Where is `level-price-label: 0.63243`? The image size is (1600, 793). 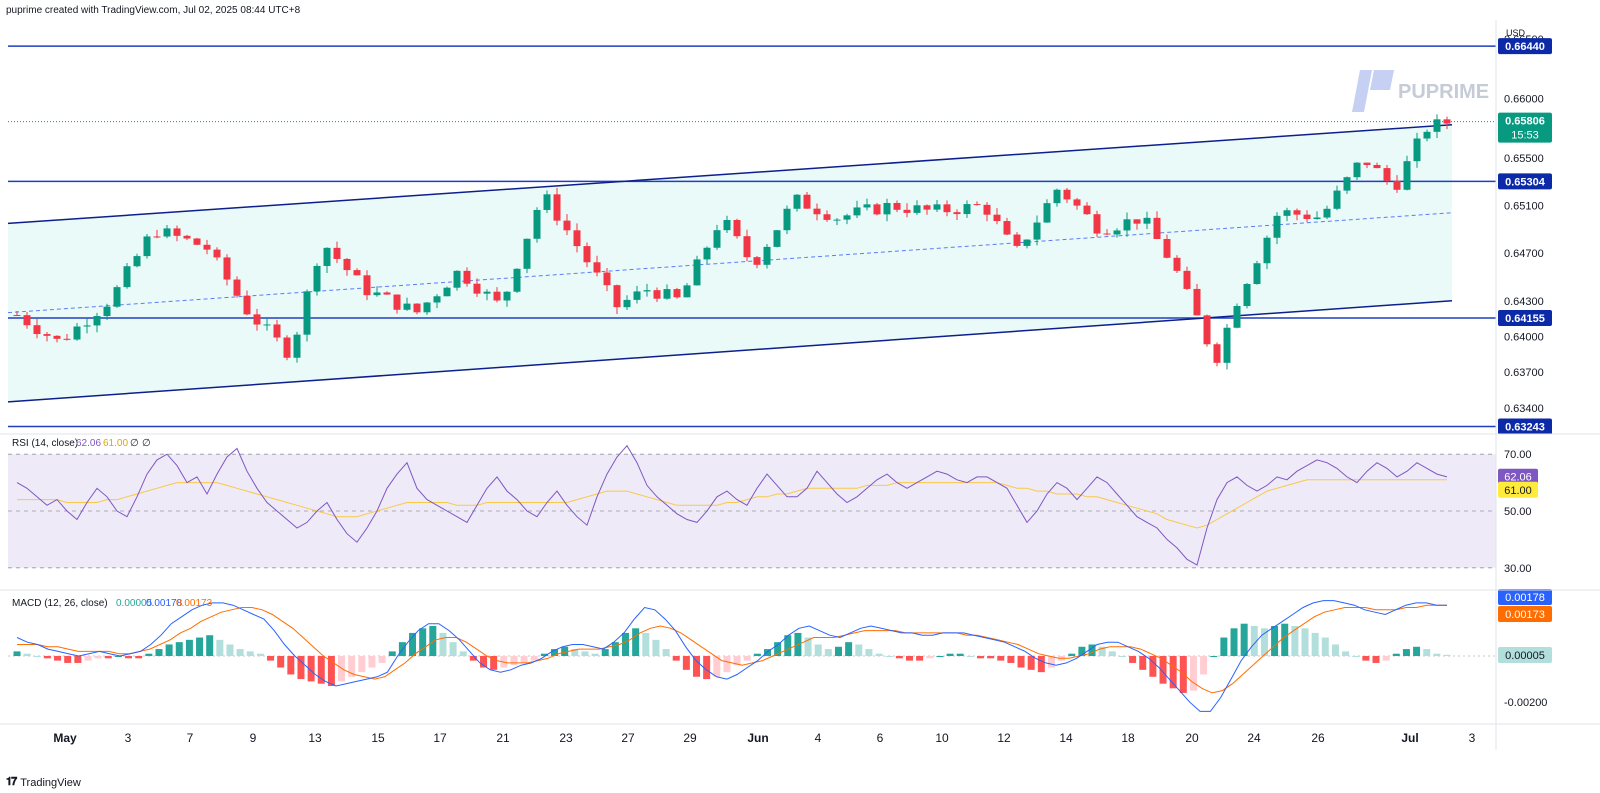 level-price-label: 0.63243 is located at coordinates (1525, 426).